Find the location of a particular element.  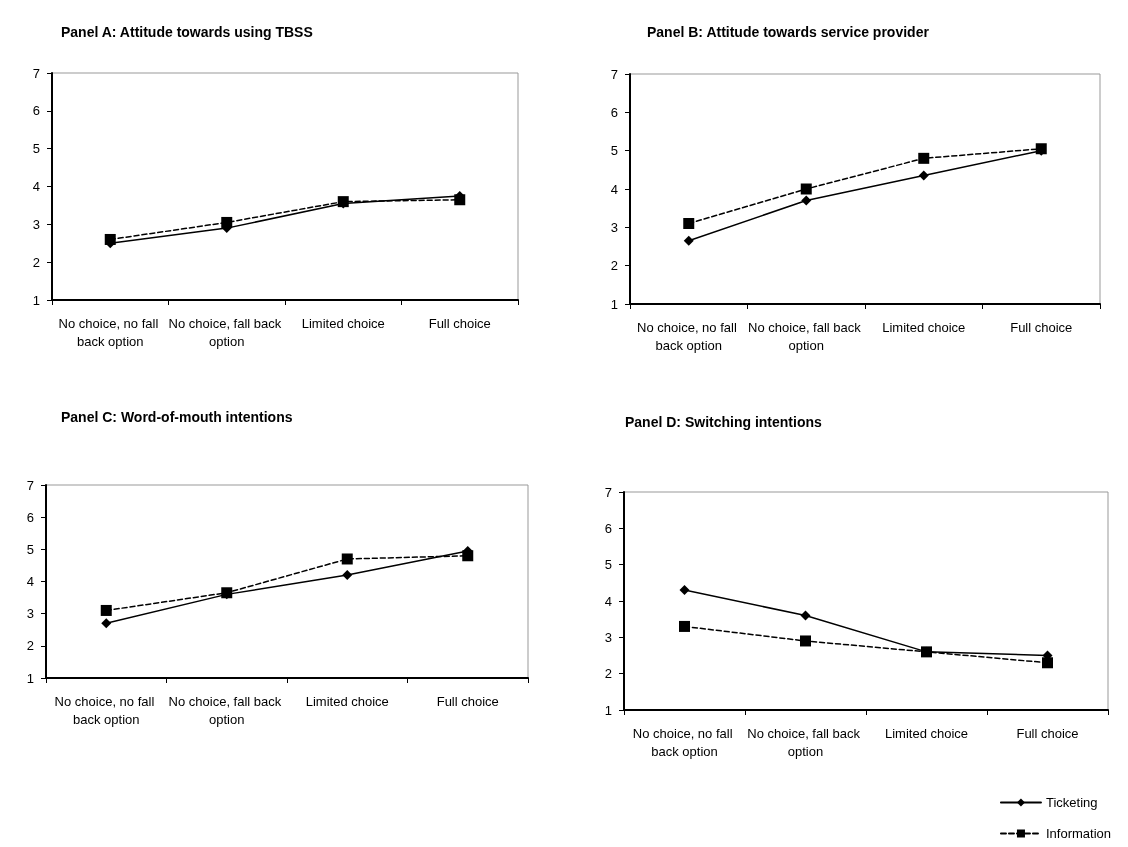

chart-title: Panel D: Switching intentions is located at coordinates (723, 422).